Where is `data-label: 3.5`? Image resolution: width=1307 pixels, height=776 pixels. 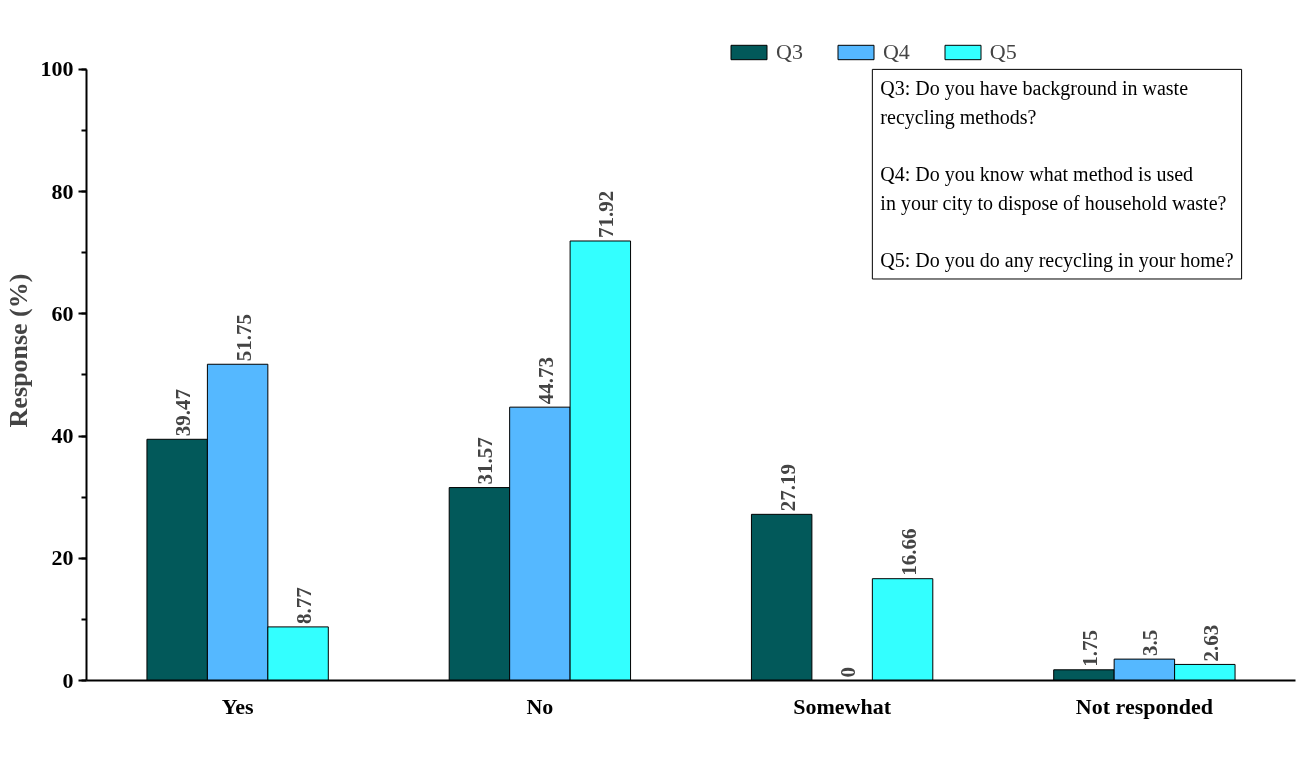 data-label: 3.5 is located at coordinates (1150, 643).